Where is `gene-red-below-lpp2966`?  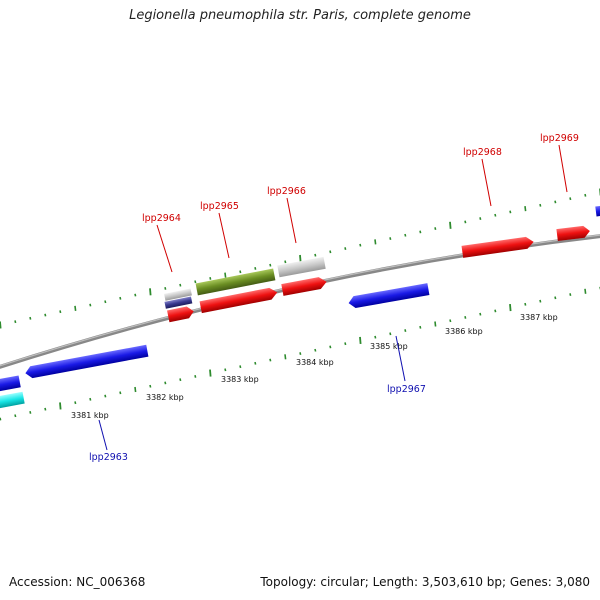
gene-red-below-lpp2966 is located at coordinates (304, 286).